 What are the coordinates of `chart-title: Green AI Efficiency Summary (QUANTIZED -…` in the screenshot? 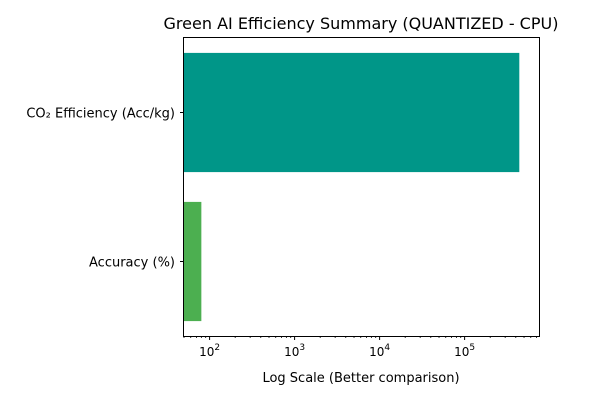 It's located at (361, 23).